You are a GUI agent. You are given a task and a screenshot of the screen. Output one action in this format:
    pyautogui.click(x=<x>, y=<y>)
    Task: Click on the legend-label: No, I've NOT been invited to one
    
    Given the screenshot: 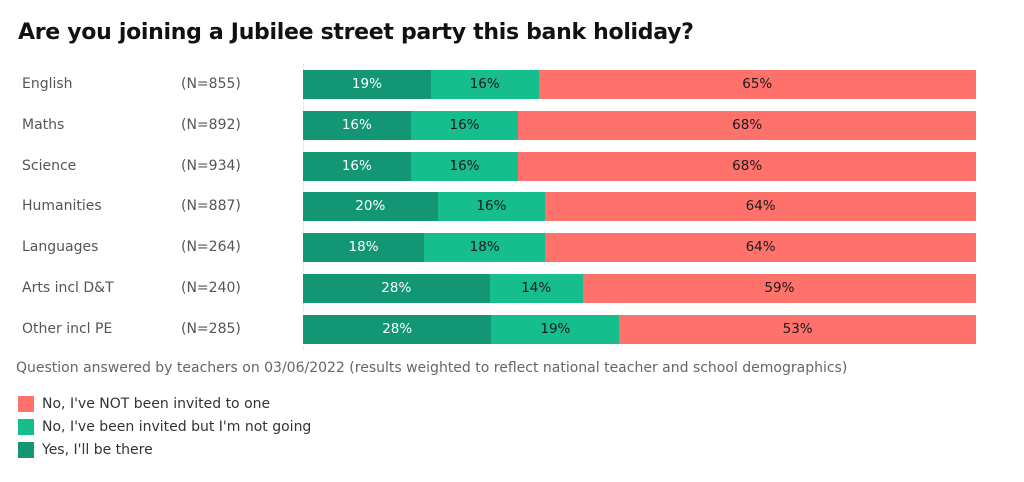 What is the action you would take?
    pyautogui.click(x=156, y=403)
    